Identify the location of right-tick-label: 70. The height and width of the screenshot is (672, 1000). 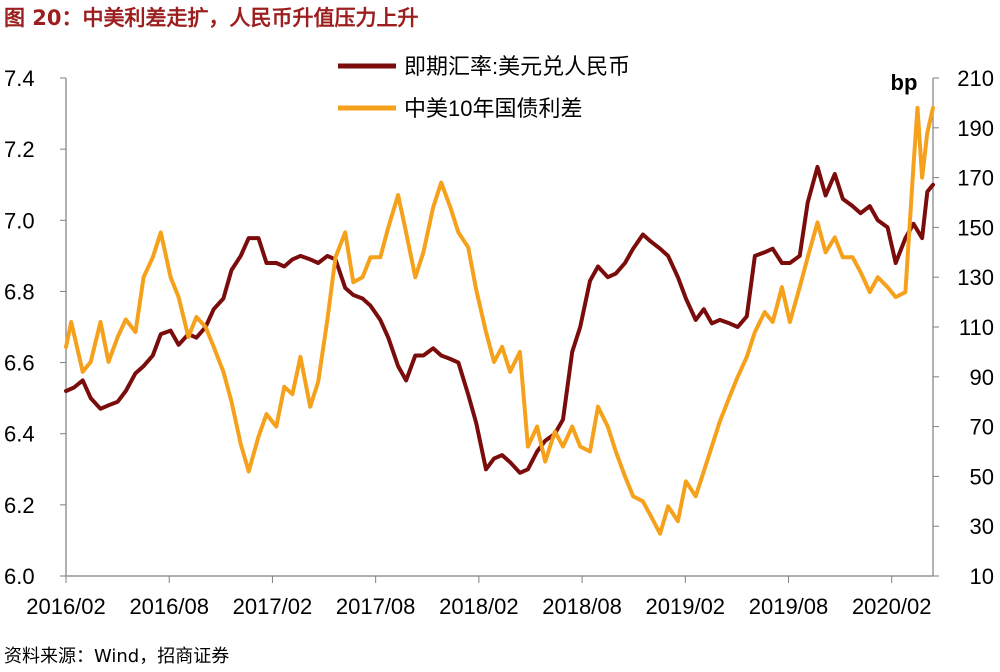
(982, 427).